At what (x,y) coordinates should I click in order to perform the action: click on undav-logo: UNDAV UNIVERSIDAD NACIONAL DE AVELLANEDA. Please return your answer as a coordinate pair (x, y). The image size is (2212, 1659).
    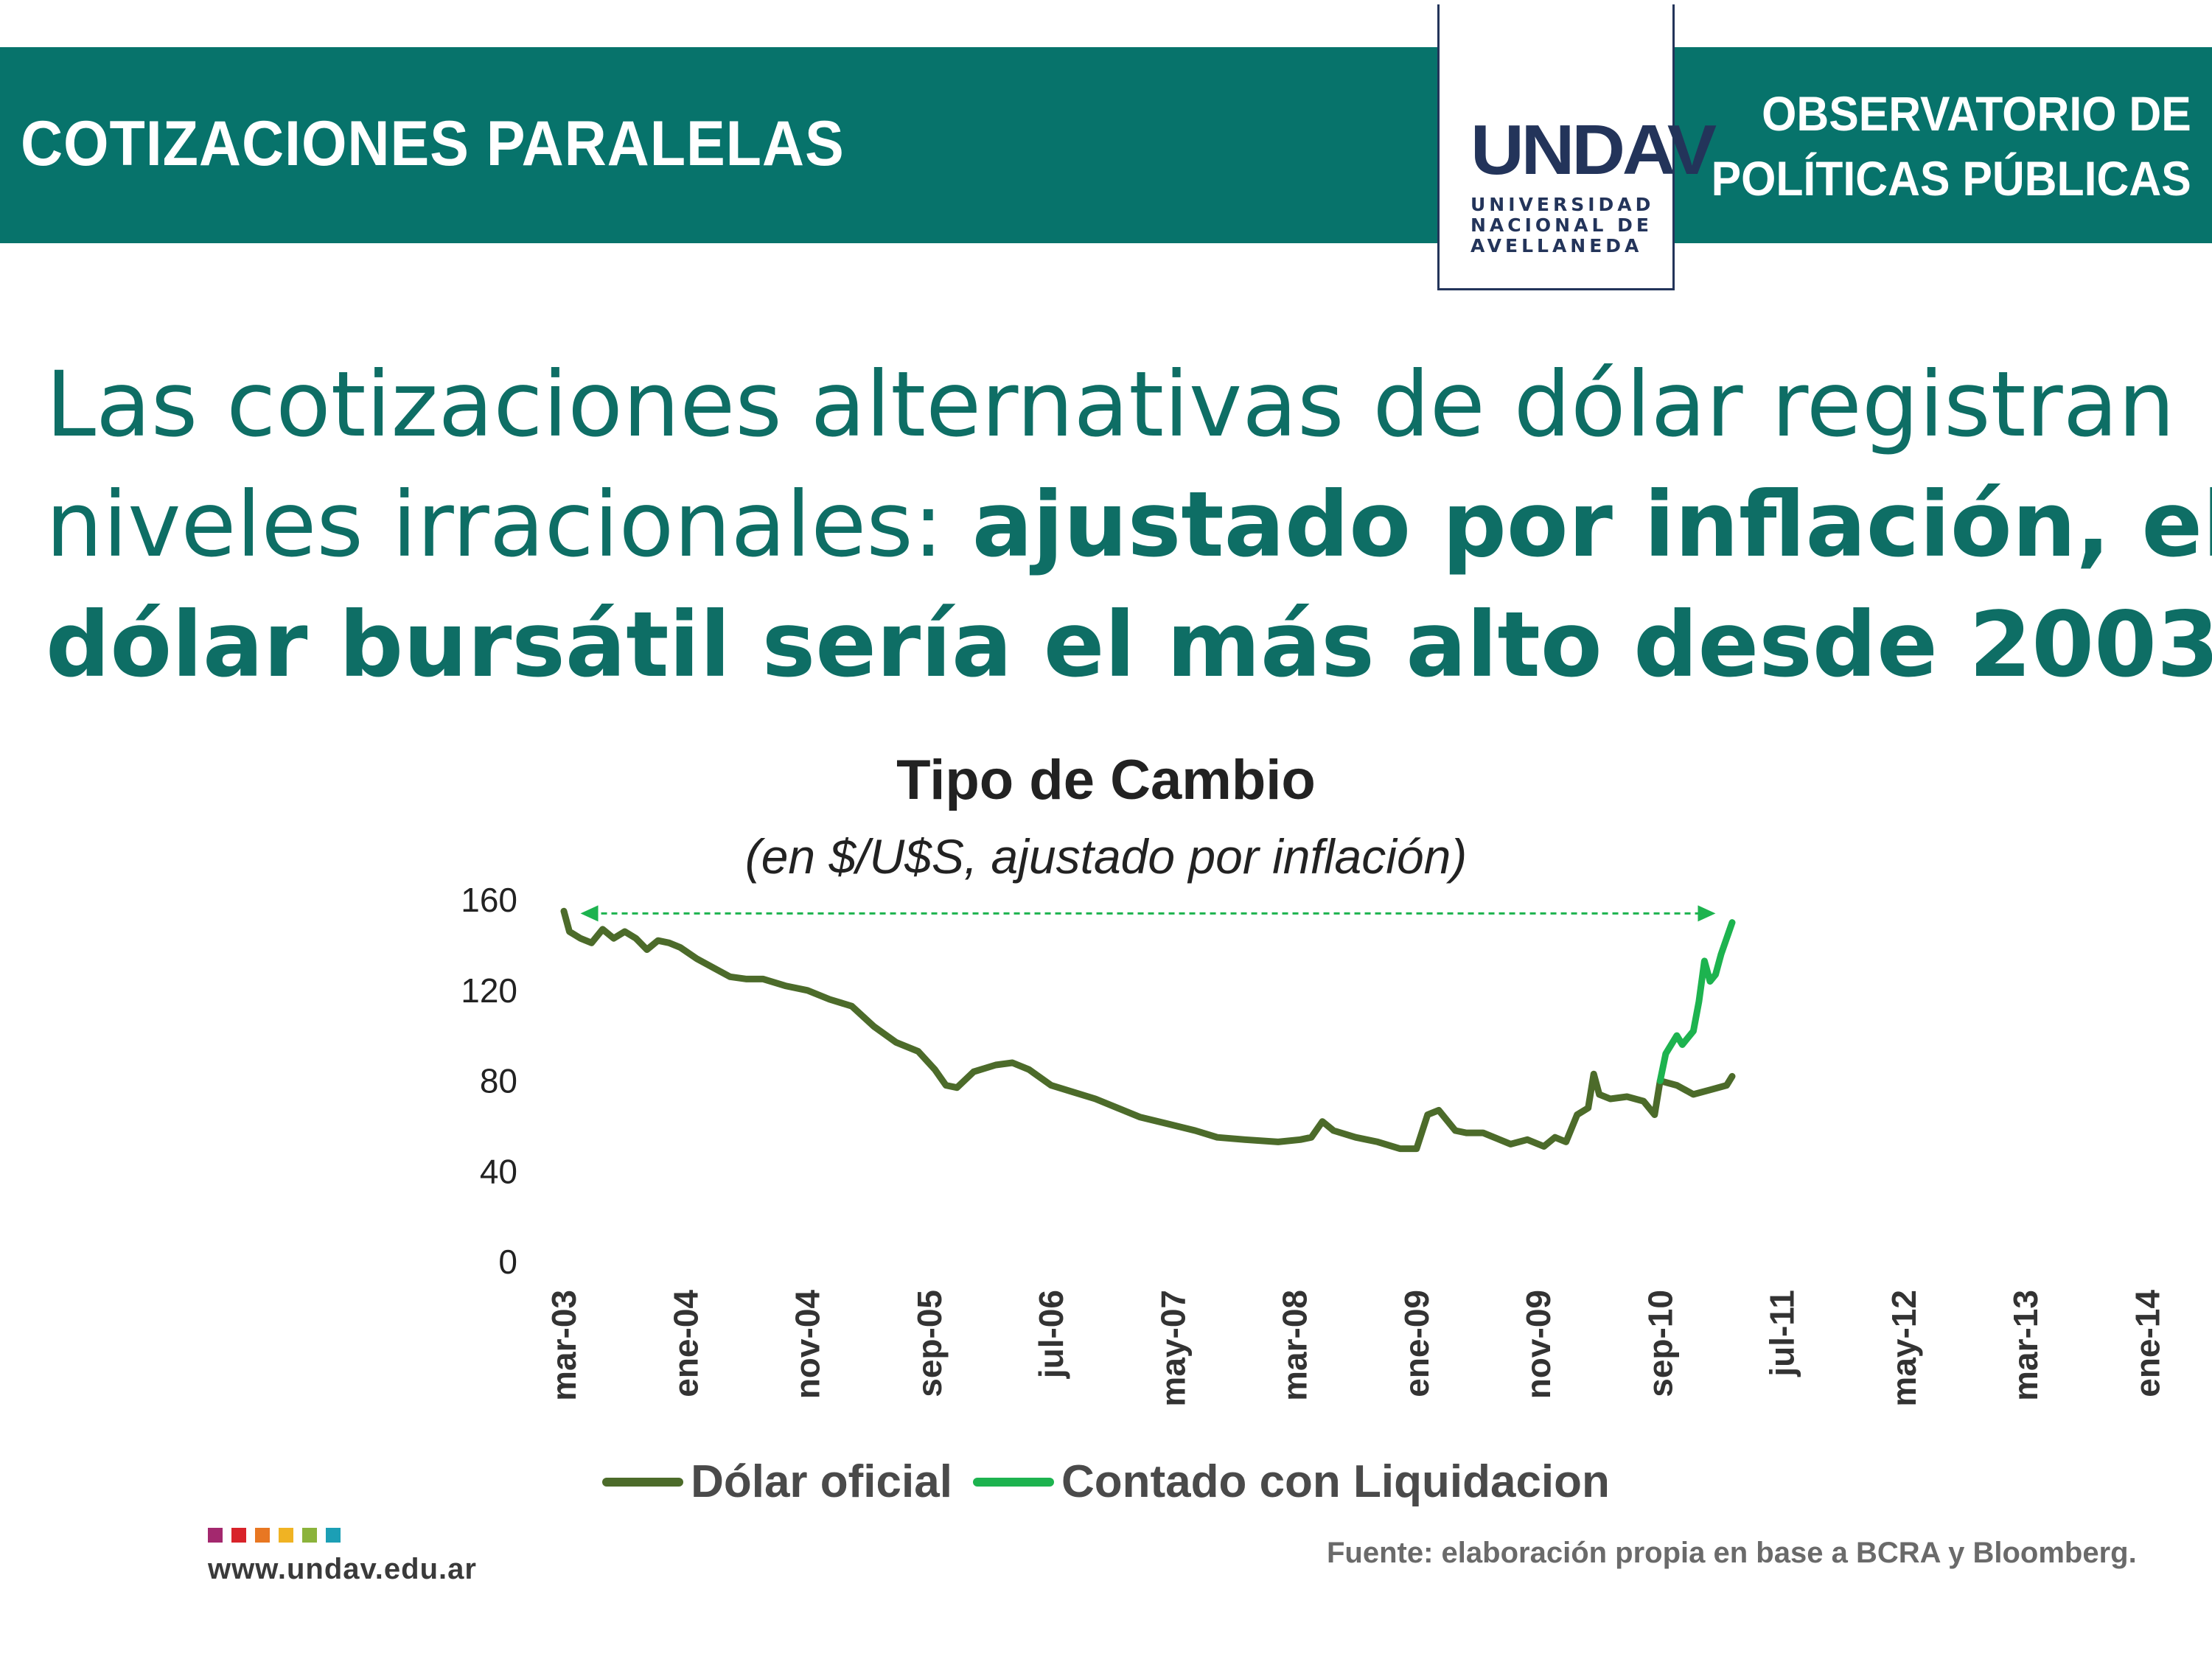
    Looking at the image, I should click on (1577, 147).